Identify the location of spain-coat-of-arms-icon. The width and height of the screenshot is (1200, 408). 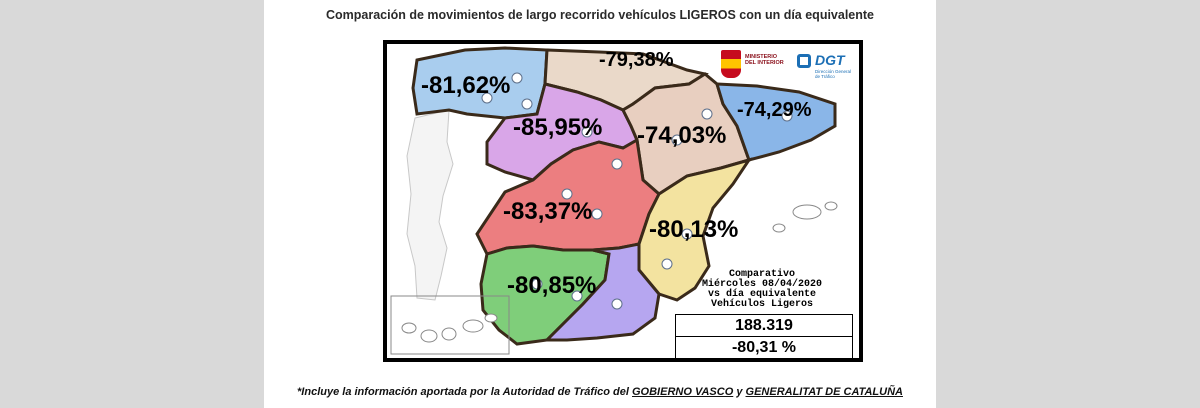
(731, 64).